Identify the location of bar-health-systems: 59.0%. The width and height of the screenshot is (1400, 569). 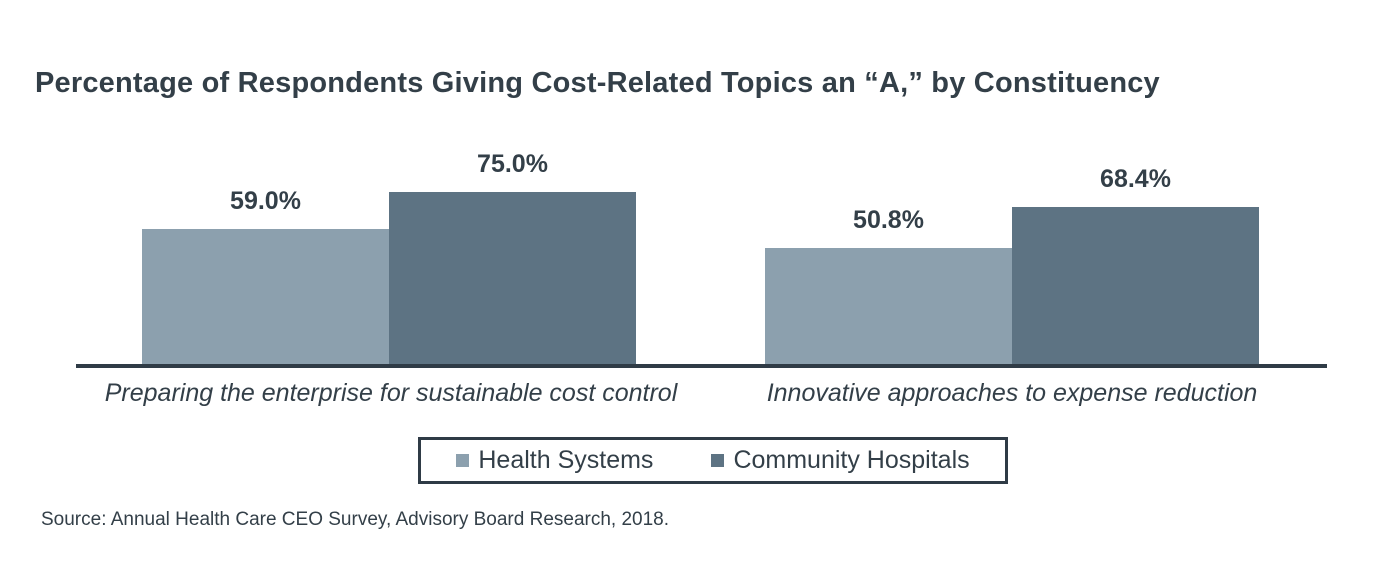
(265, 275).